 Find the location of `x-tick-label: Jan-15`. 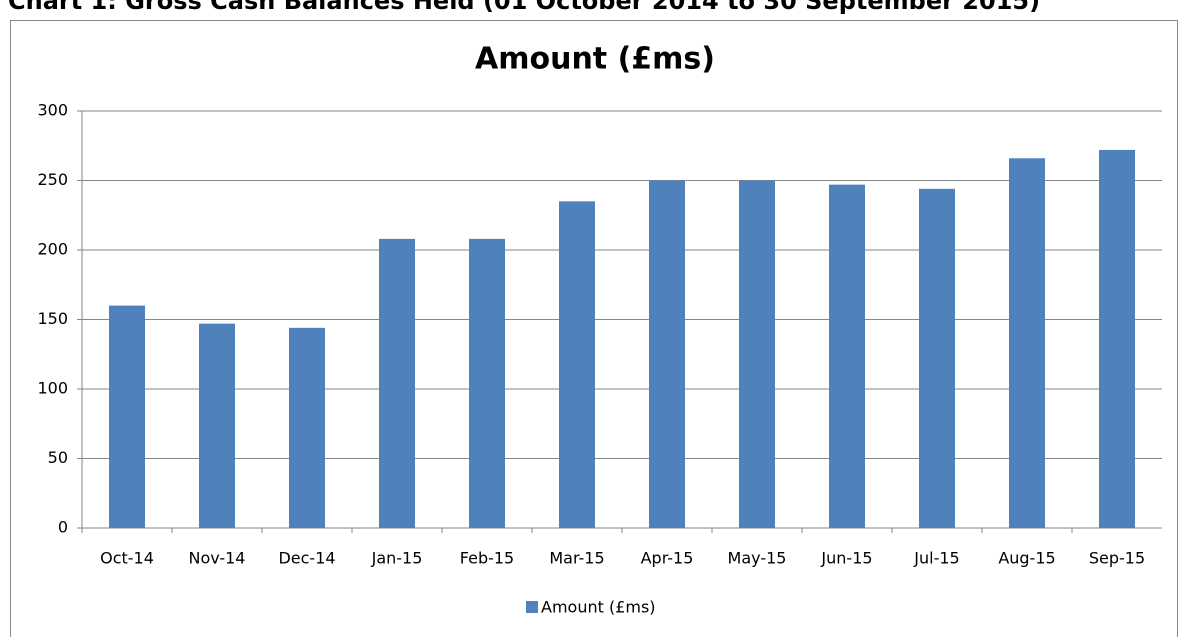

x-tick-label: Jan-15 is located at coordinates (397, 558).